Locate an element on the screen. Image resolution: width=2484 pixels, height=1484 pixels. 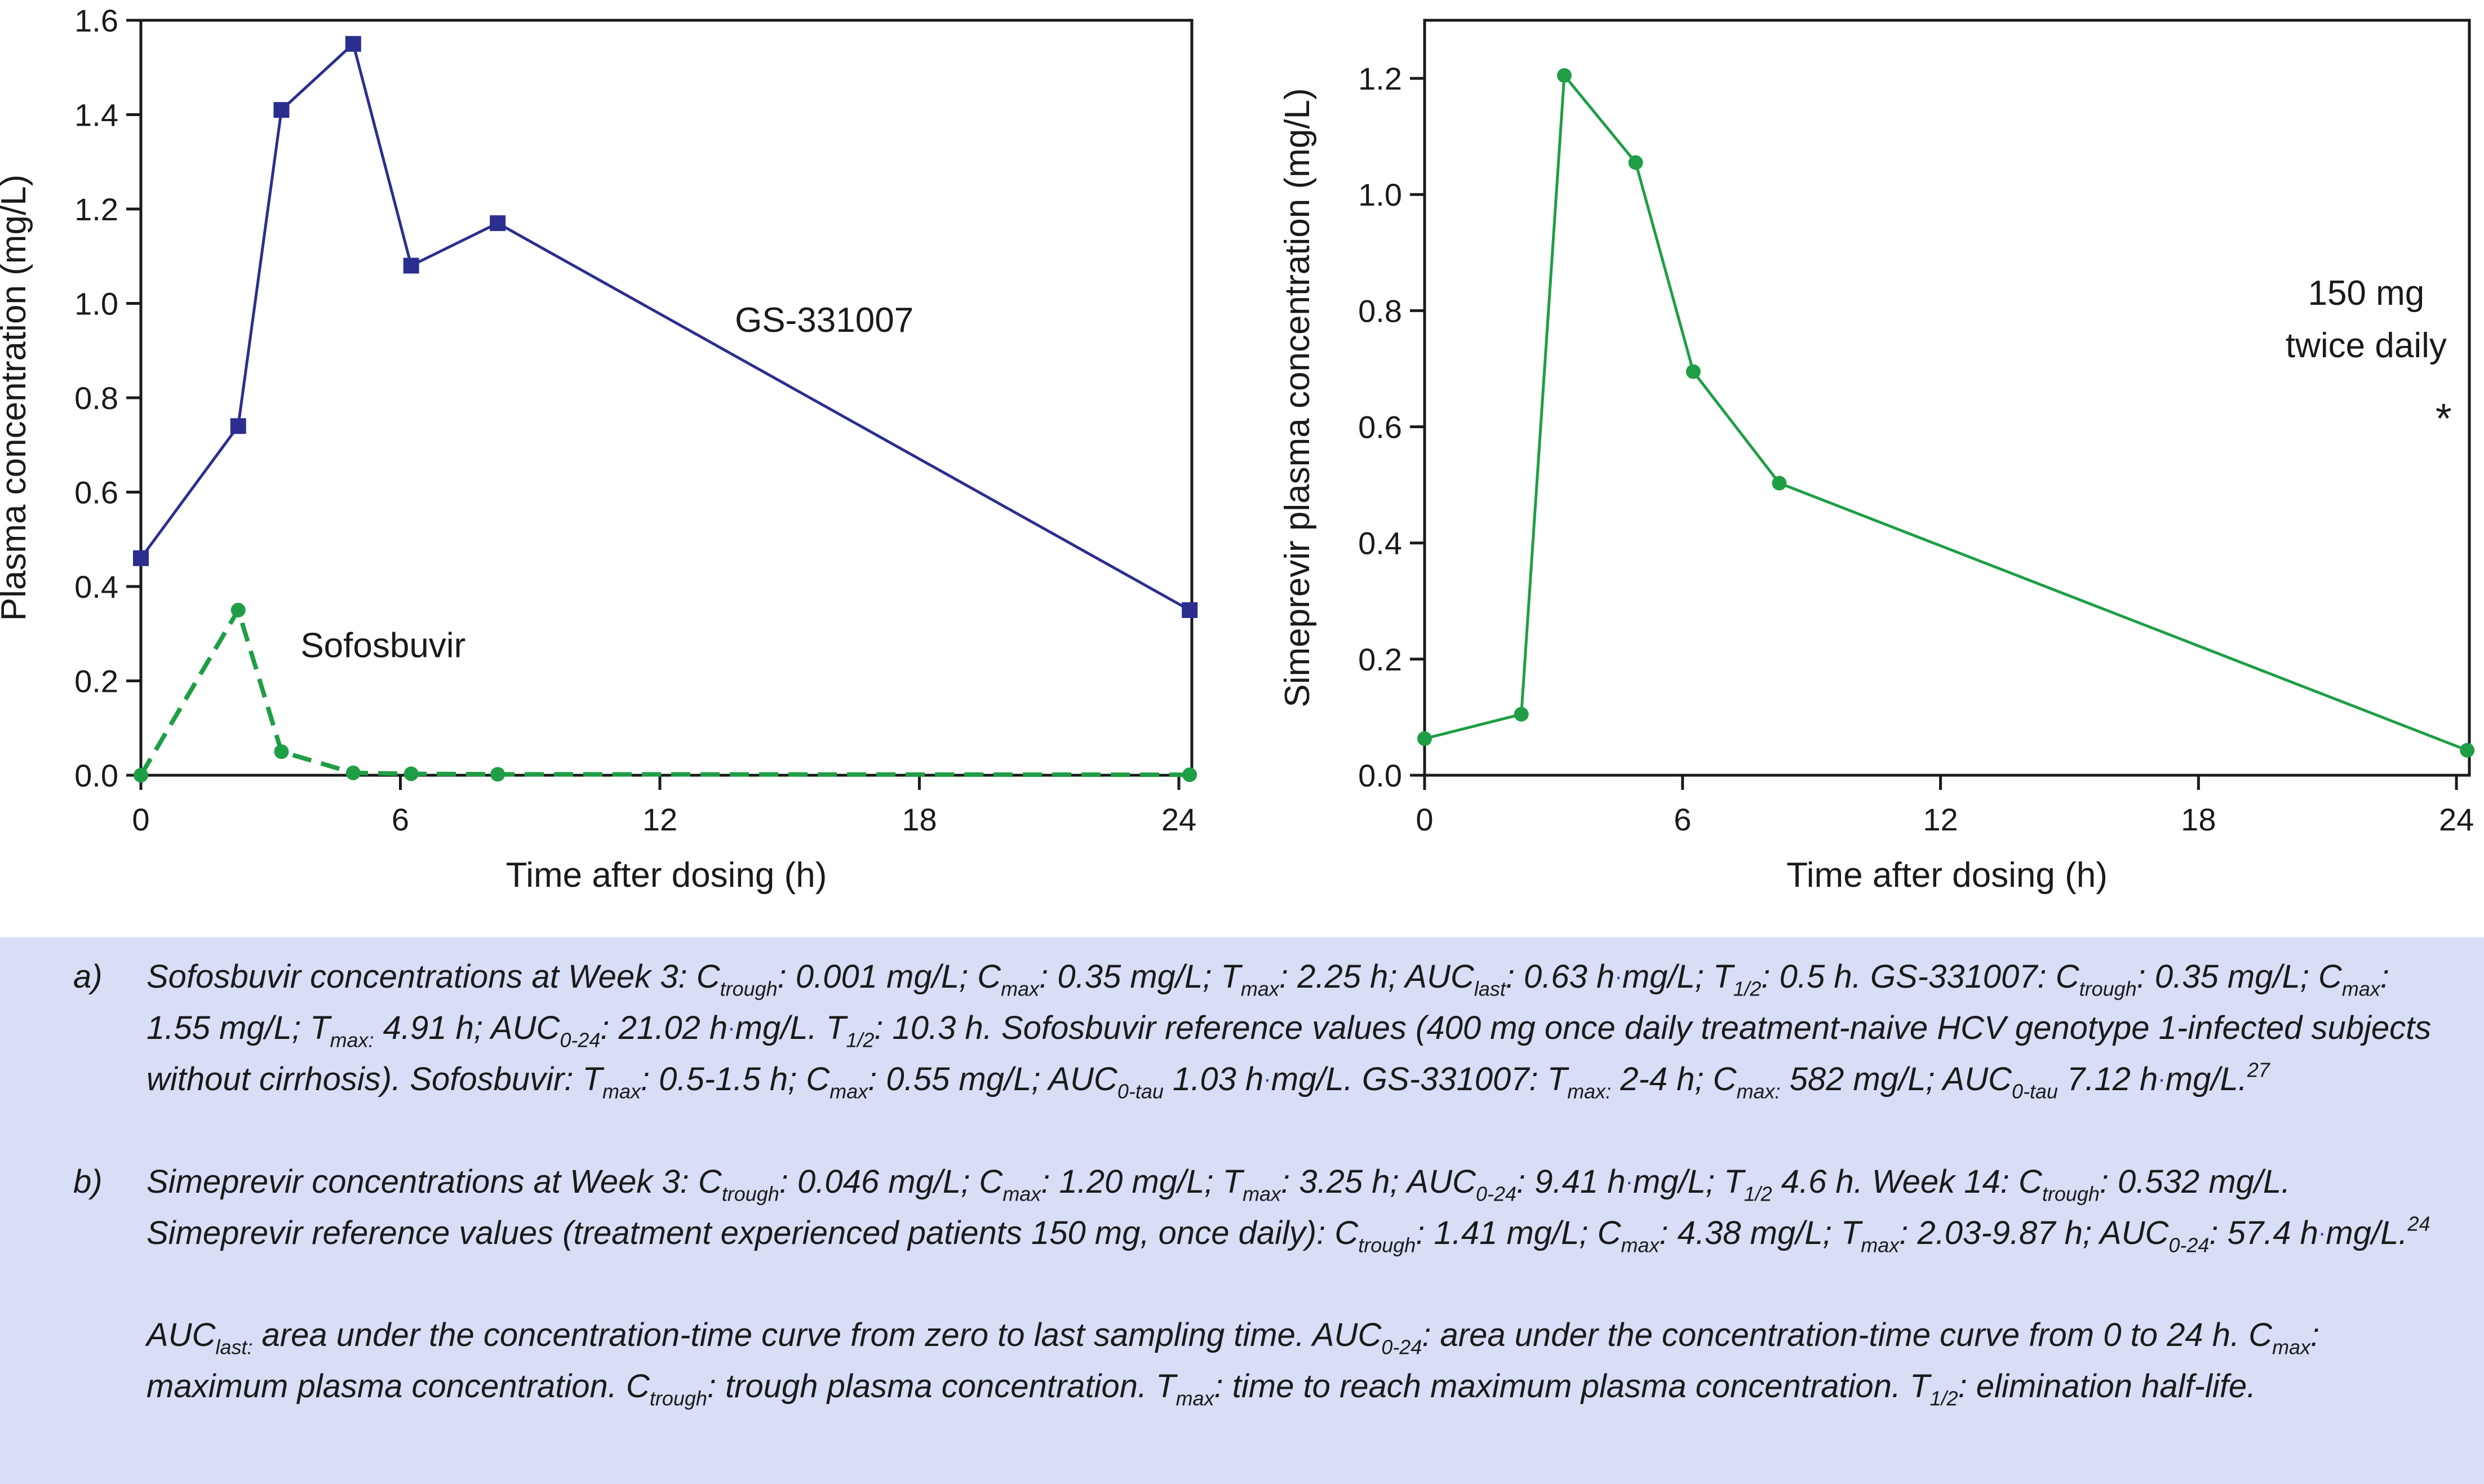
caption-a-fragment: mg/L. is located at coordinates (2206, 1079).